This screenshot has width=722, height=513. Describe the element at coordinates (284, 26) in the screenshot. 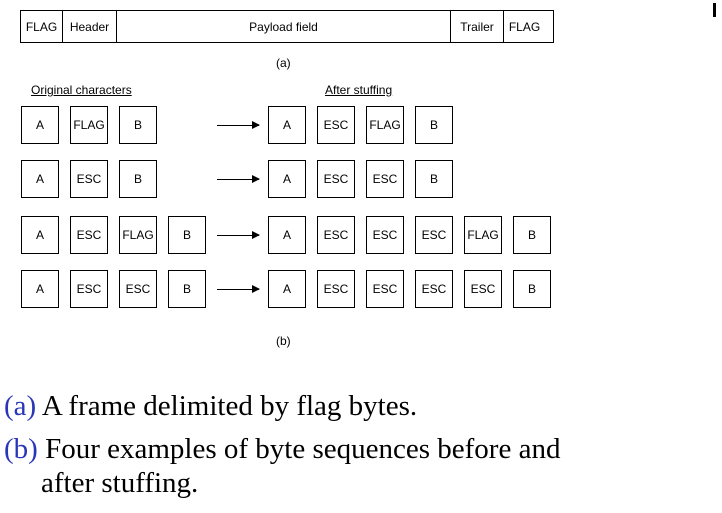

I see `frame-field: Payload field` at that location.